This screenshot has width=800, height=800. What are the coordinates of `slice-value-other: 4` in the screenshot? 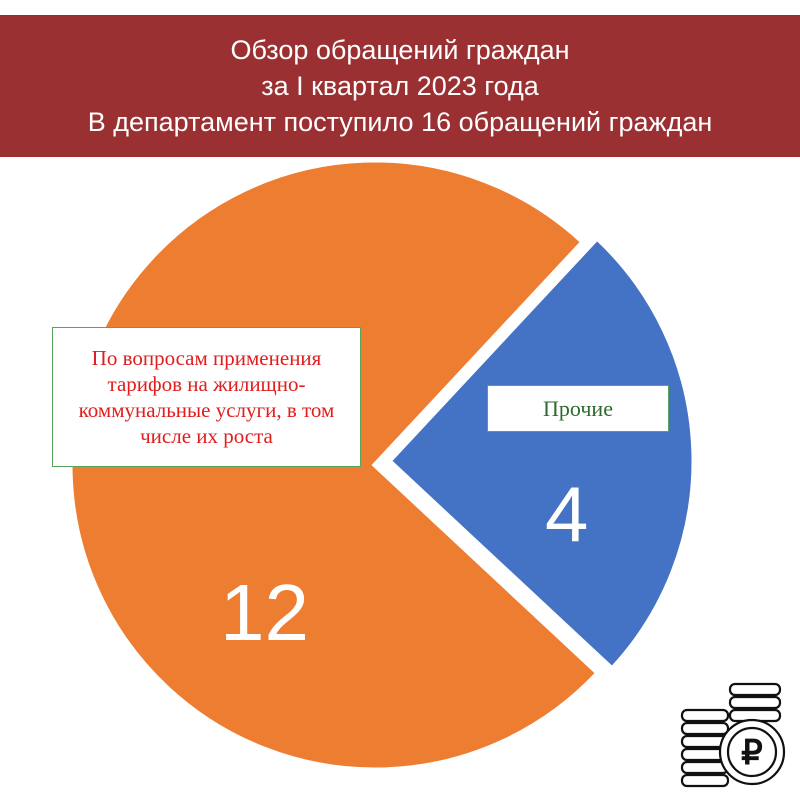 It's located at (567, 514).